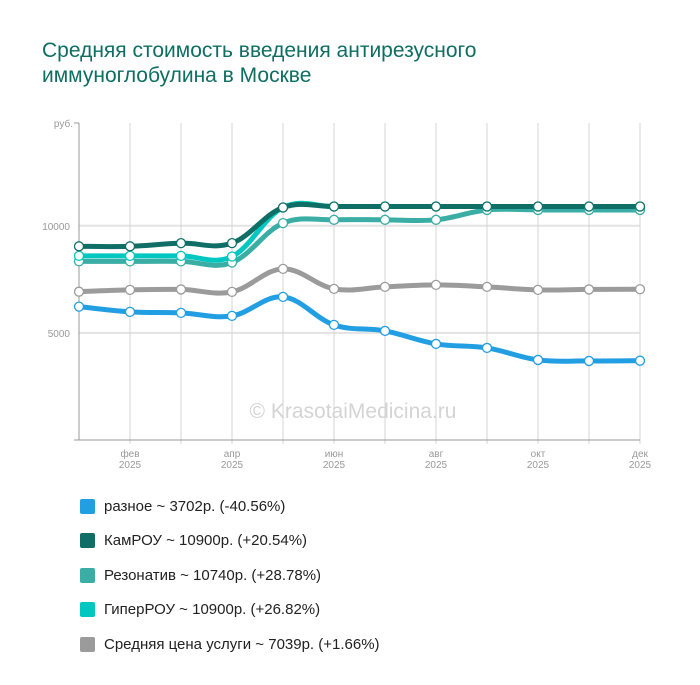  Describe the element at coordinates (232, 454) in the screenshot. I see `x-tick-label: апр` at that location.